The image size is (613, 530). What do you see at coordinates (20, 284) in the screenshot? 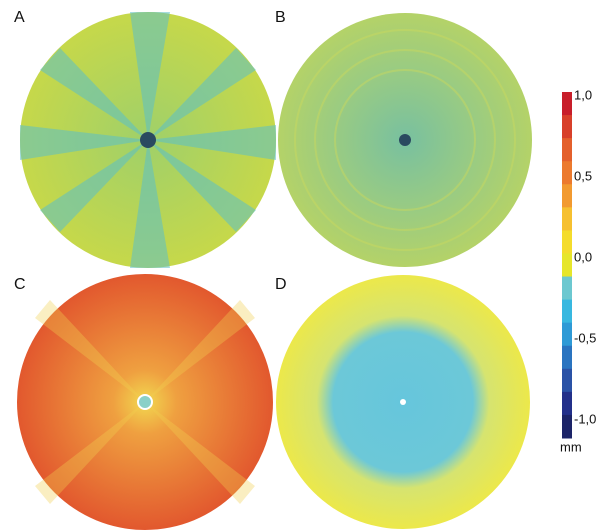
I see `panel-label: C` at bounding box center [20, 284].